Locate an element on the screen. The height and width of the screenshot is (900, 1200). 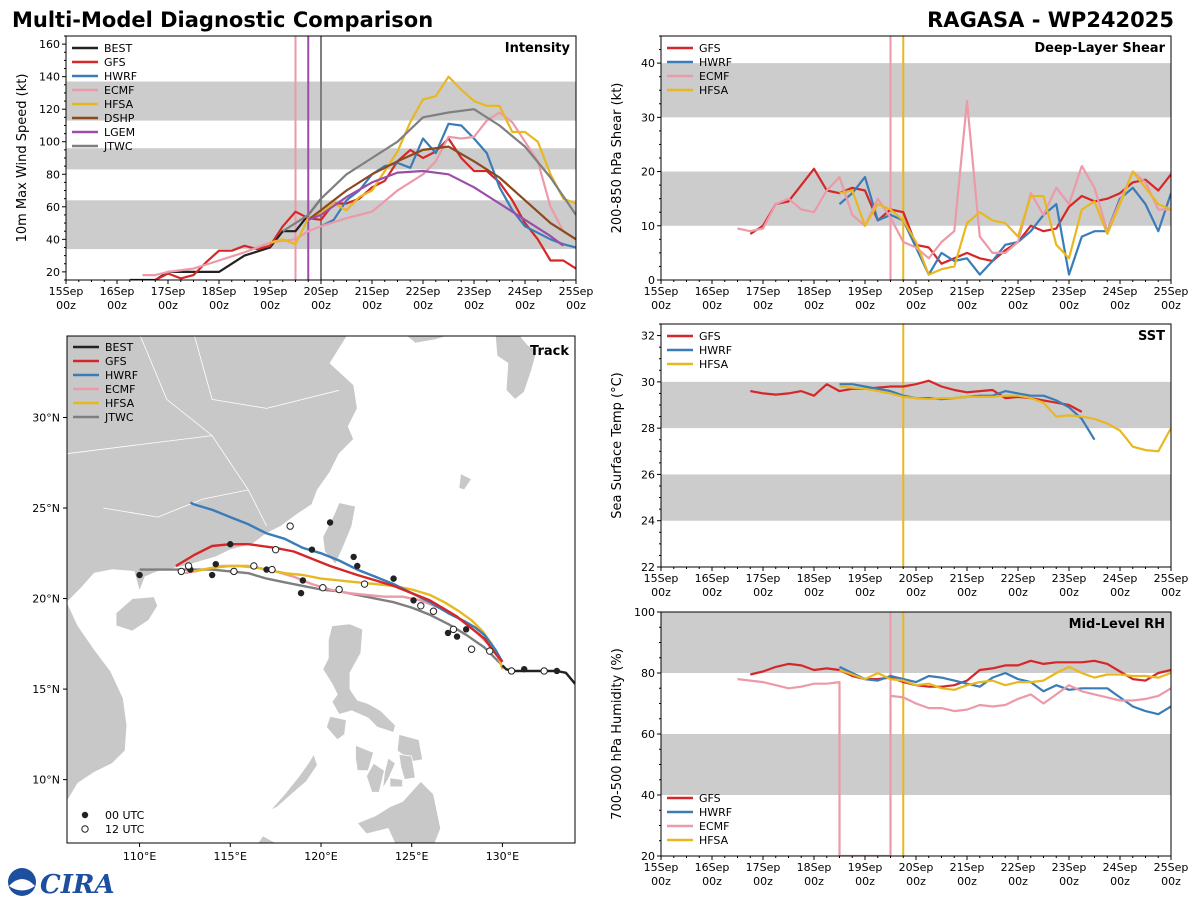
shear-xtick-date: 24Sep is located at coordinates (1120, 291).